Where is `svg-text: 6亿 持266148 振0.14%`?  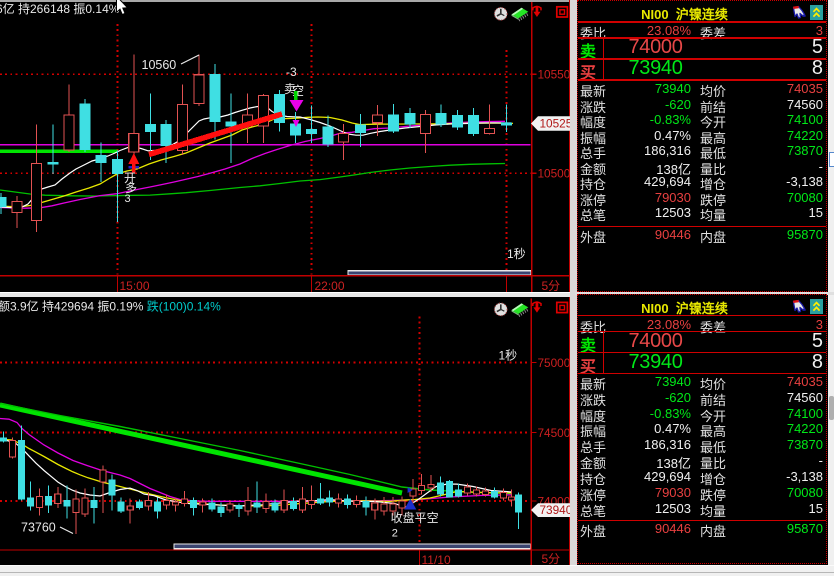 svg-text: 6亿 持266148 振0.14% is located at coordinates (60, 8).